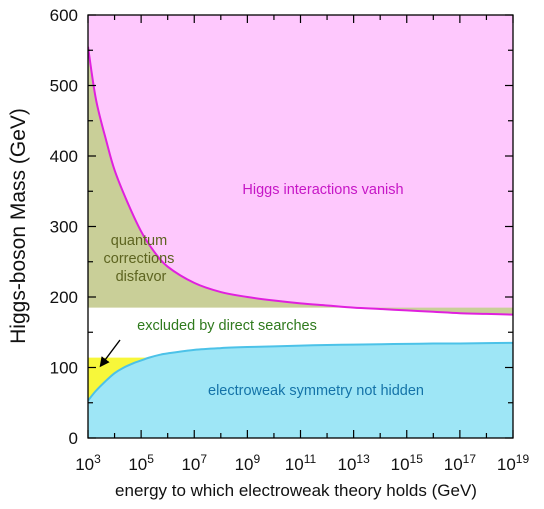  I want to click on y-tick-label: 300, so click(64, 227).